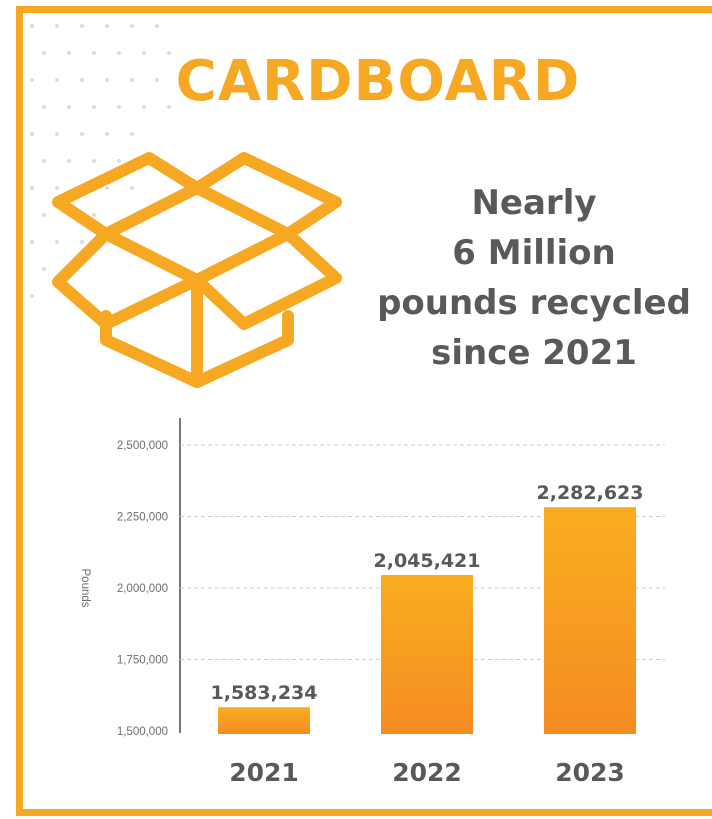 This screenshot has height=819, width=712. I want to click on x-tick-label: 2021, so click(264, 772).